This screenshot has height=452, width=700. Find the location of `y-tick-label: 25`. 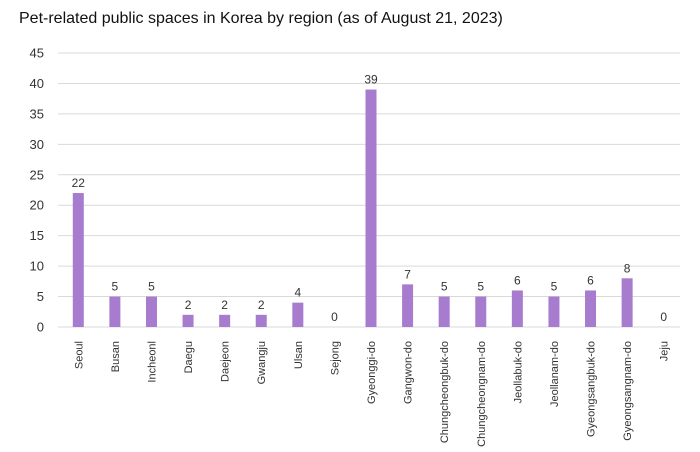

y-tick-label: 25 is located at coordinates (37, 174).